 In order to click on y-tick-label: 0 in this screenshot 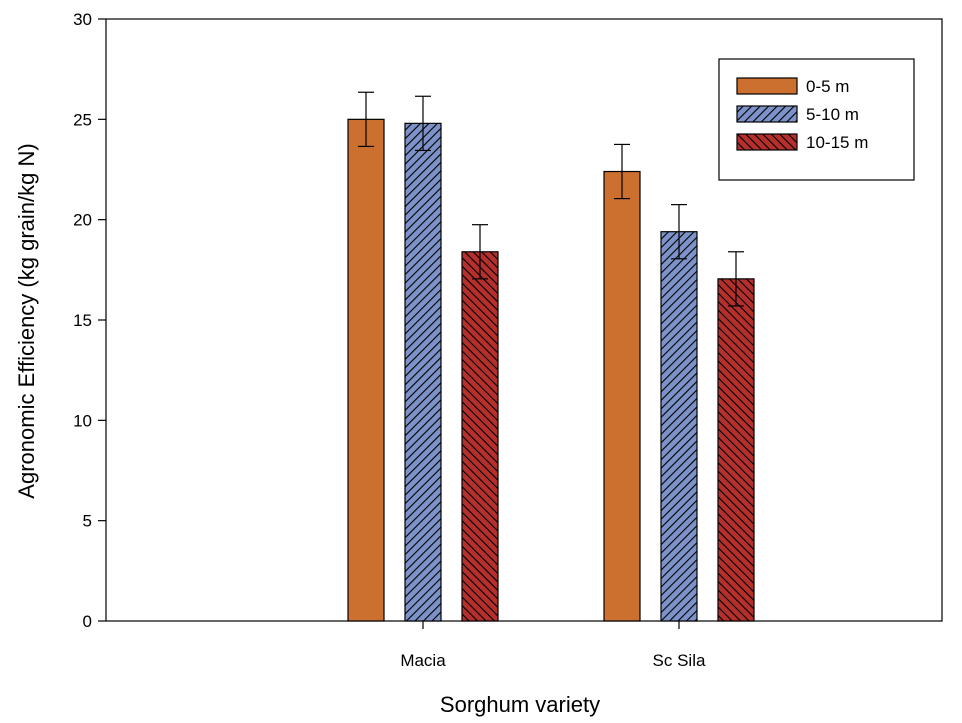, I will do `click(87, 621)`.